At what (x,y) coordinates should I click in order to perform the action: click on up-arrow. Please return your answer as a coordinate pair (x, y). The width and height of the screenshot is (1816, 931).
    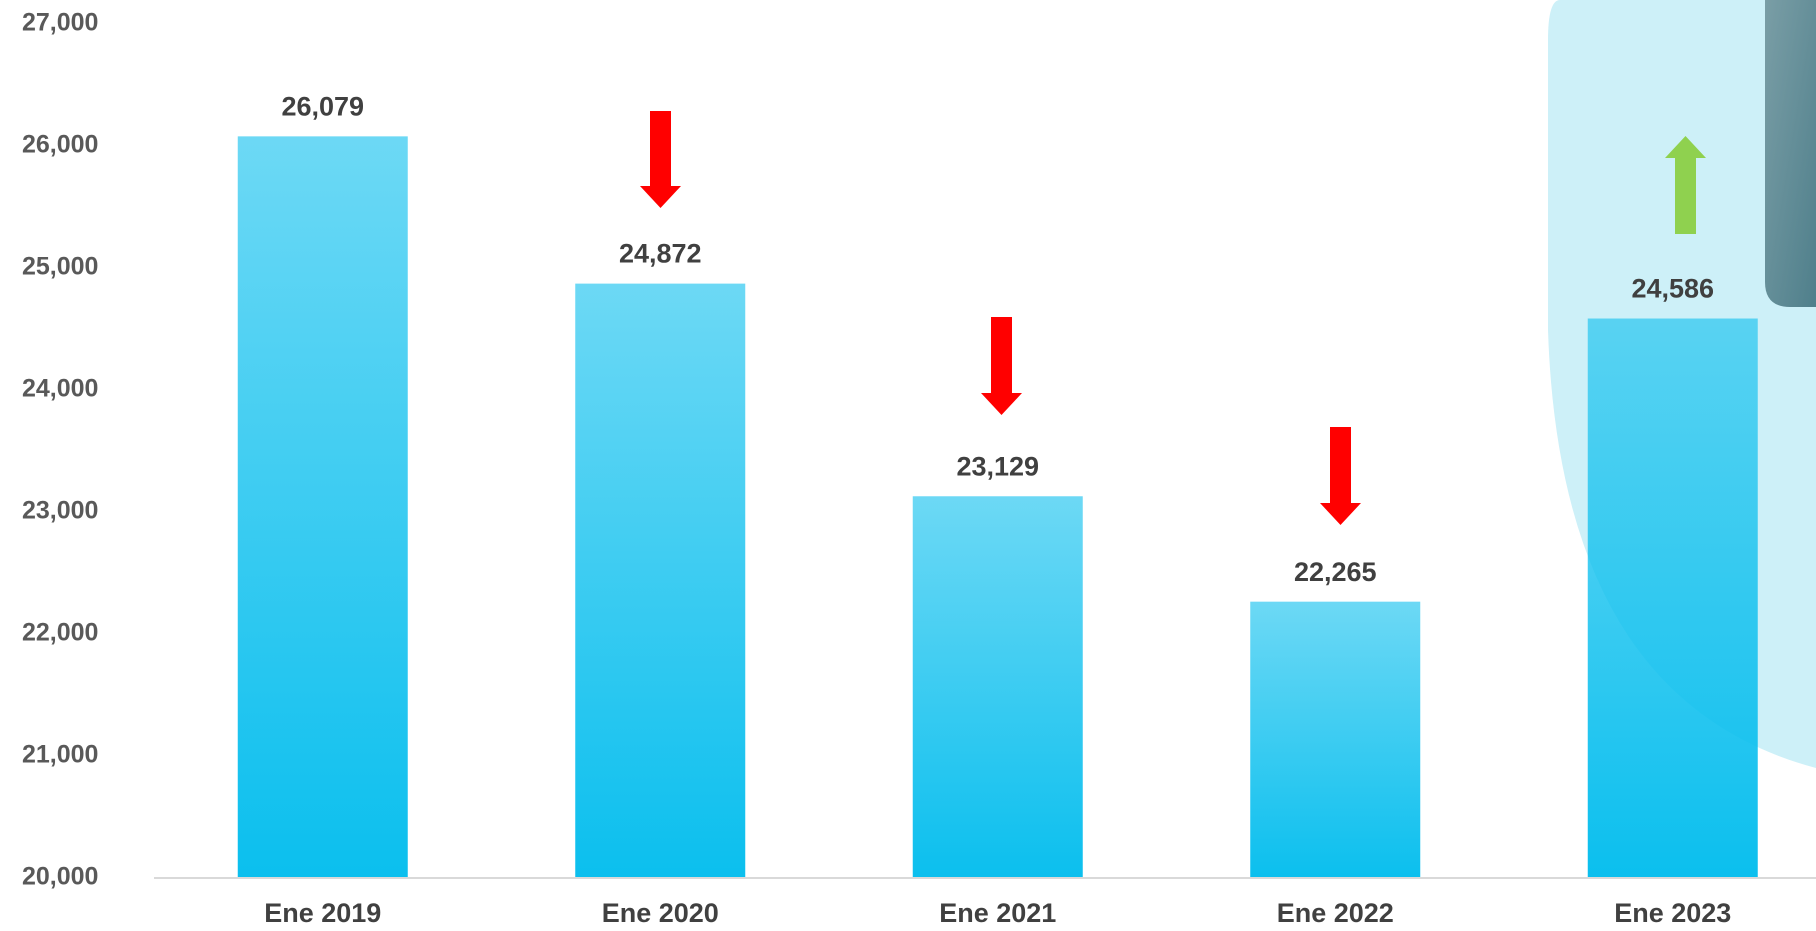
    Looking at the image, I should click on (1685, 185).